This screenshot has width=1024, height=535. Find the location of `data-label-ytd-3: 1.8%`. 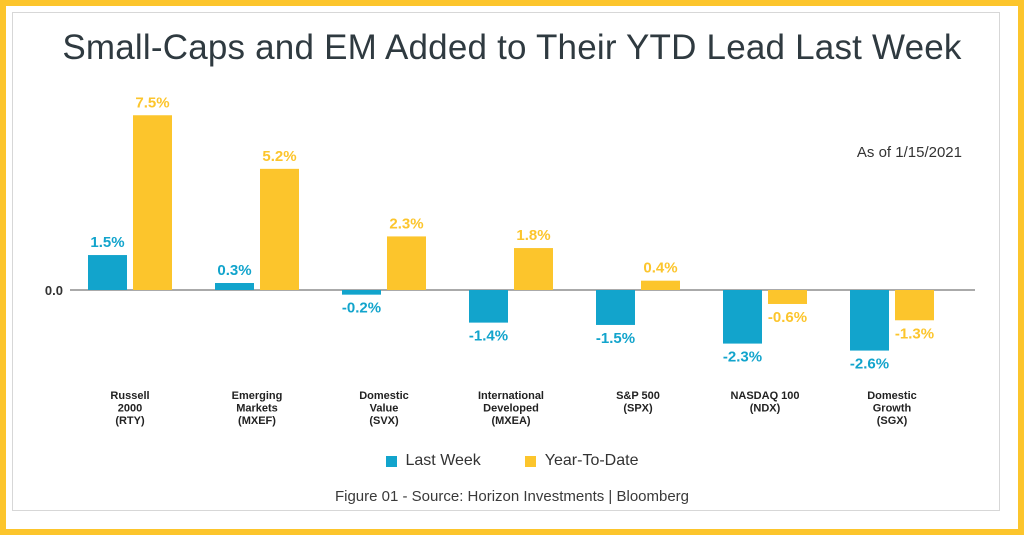

data-label-ytd-3: 1.8% is located at coordinates (533, 235).